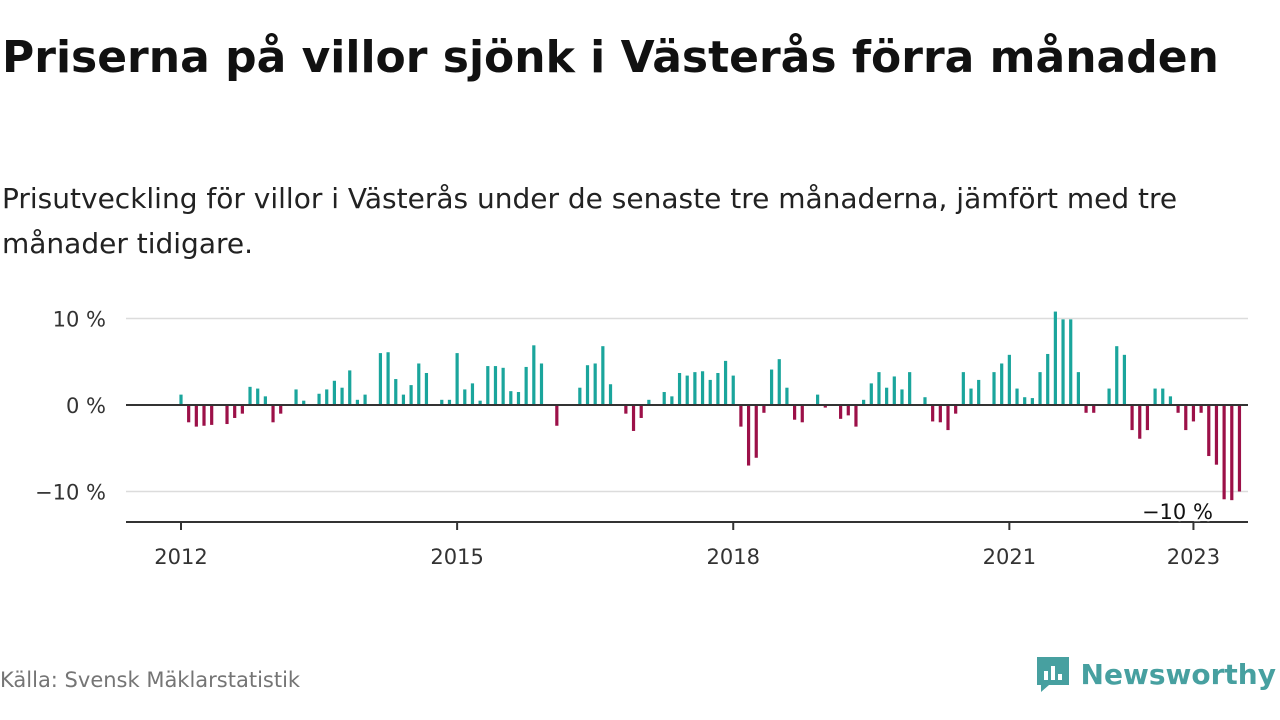  I want to click on brand-logo: Newsworthy, so click(1155, 674).